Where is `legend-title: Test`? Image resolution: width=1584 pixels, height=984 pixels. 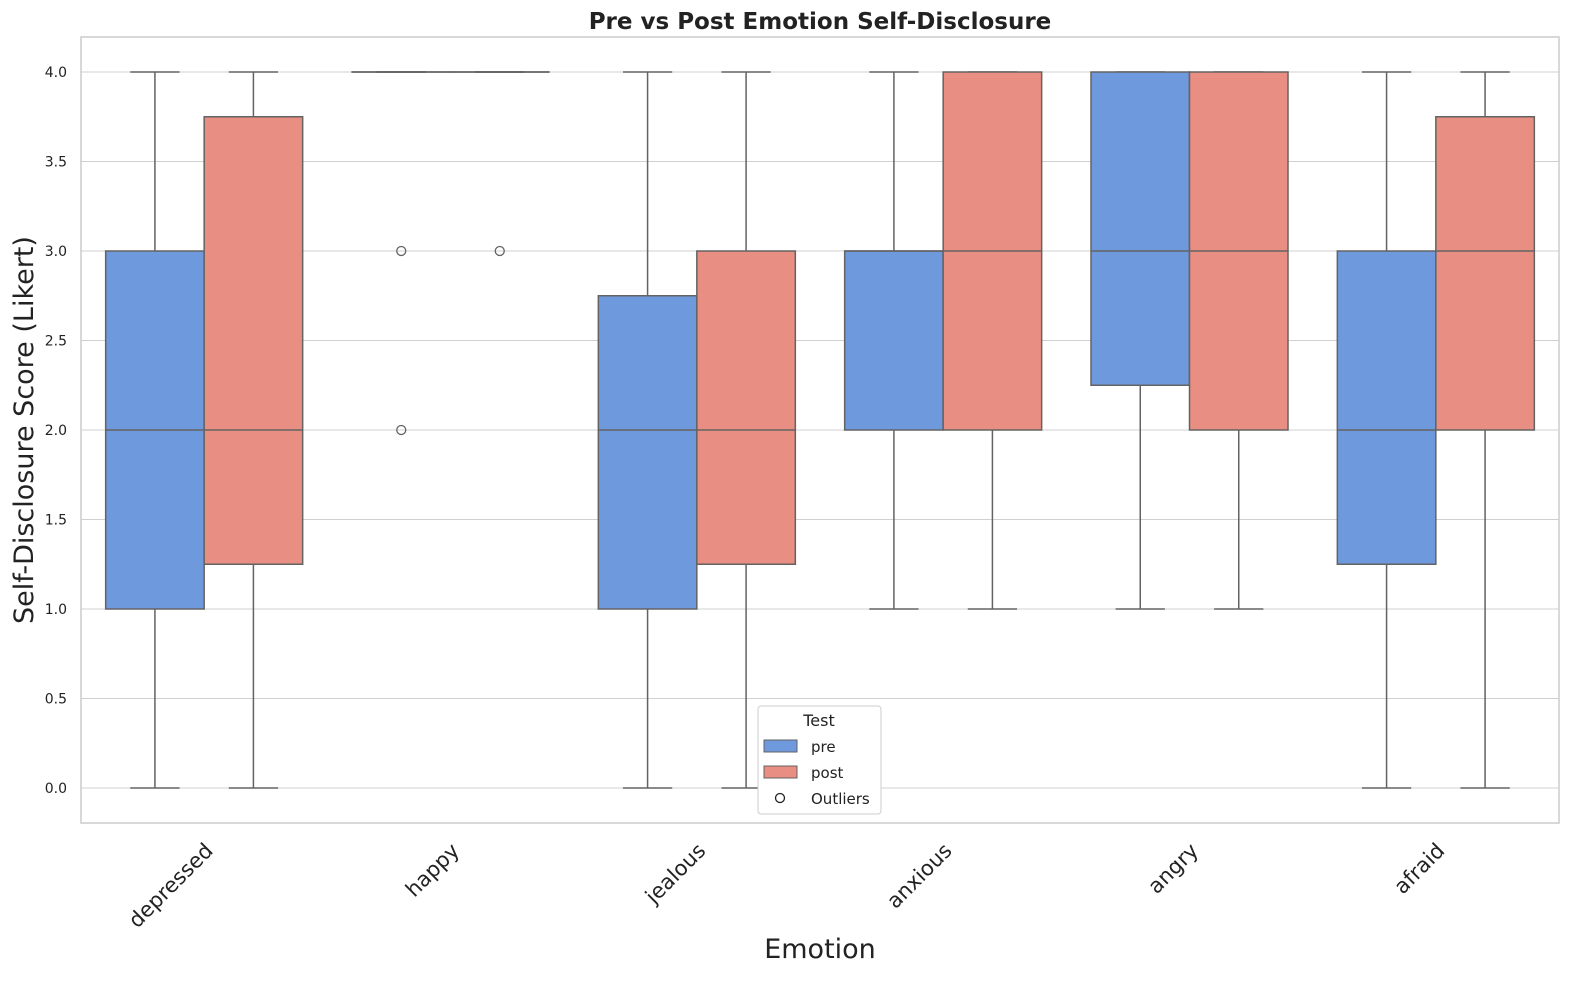 legend-title: Test is located at coordinates (818, 720).